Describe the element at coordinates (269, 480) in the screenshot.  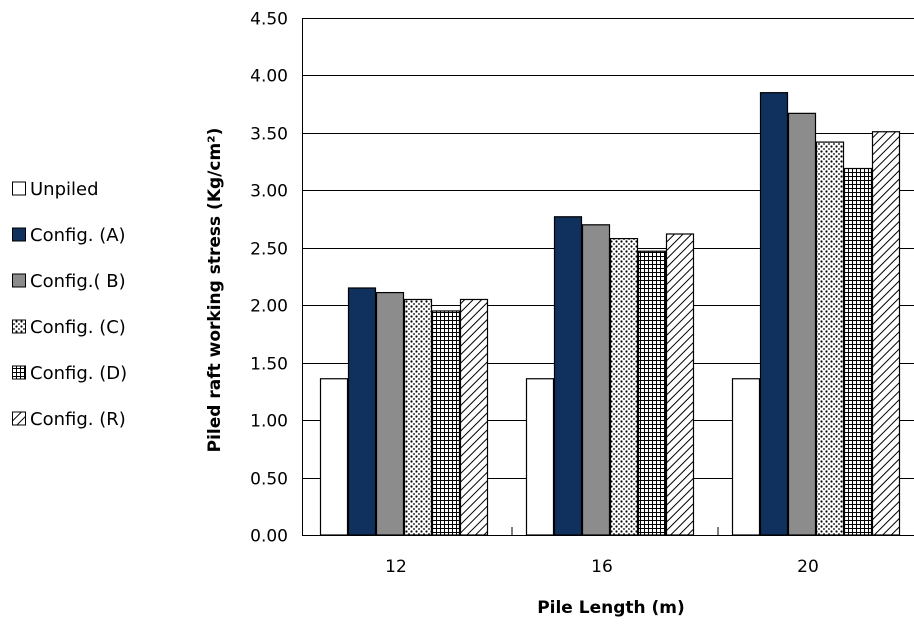
I see `y-tick-label: 0.50` at that location.